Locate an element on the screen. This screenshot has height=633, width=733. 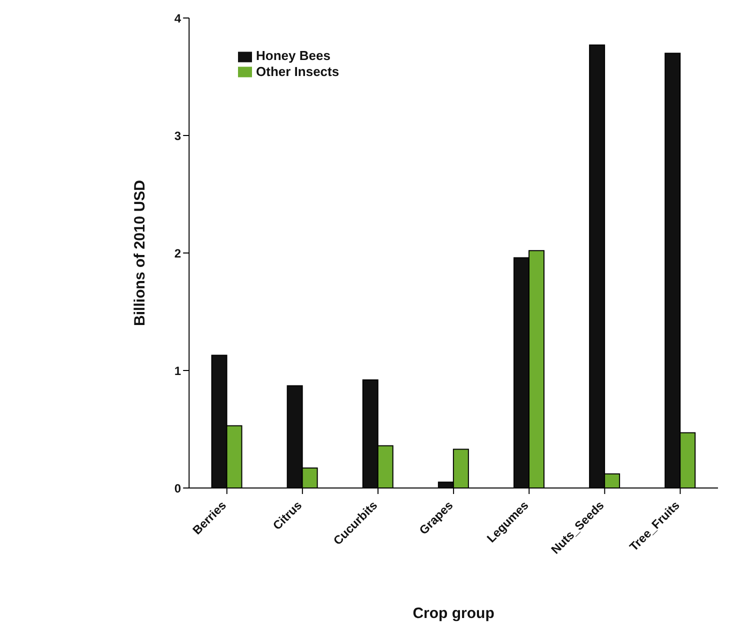
x-axis-title: Crop group is located at coordinates (453, 613).